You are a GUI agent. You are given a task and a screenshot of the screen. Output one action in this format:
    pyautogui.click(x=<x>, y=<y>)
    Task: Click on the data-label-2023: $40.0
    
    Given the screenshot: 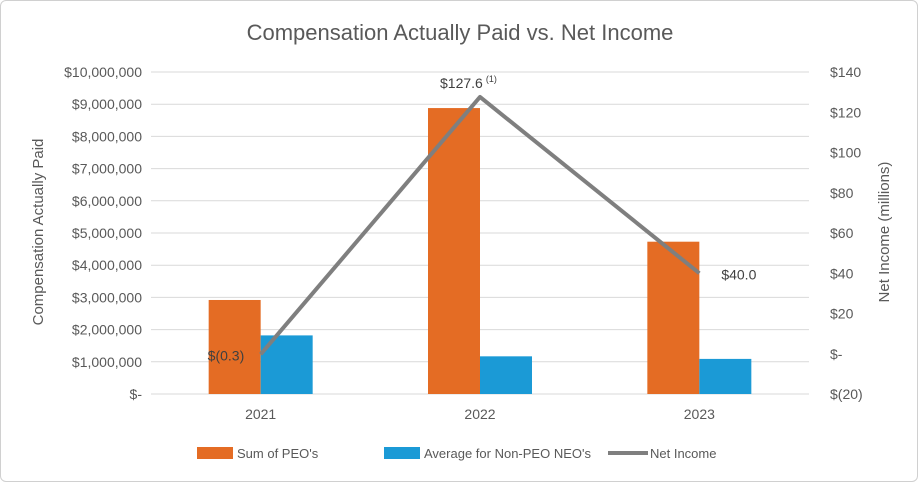 What is the action you would take?
    pyautogui.click(x=738, y=274)
    